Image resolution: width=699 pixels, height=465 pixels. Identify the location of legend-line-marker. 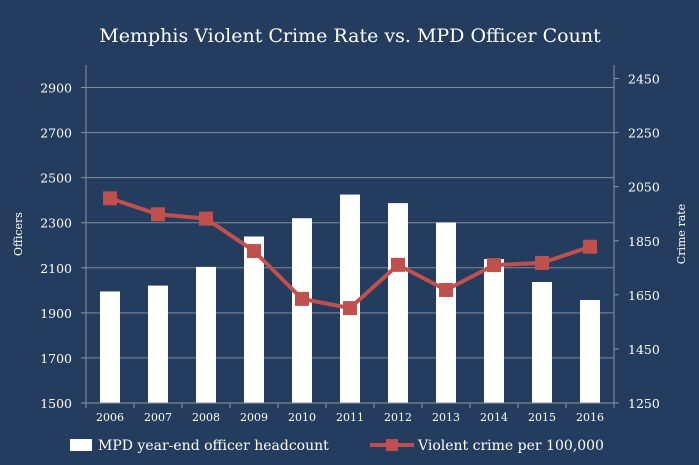
(392, 445).